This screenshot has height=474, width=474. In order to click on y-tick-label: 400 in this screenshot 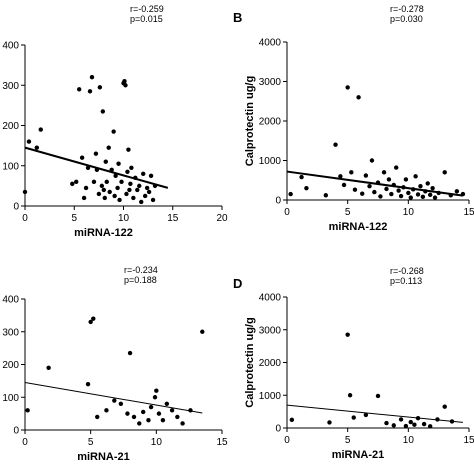, I will do `click(10, 46)`.